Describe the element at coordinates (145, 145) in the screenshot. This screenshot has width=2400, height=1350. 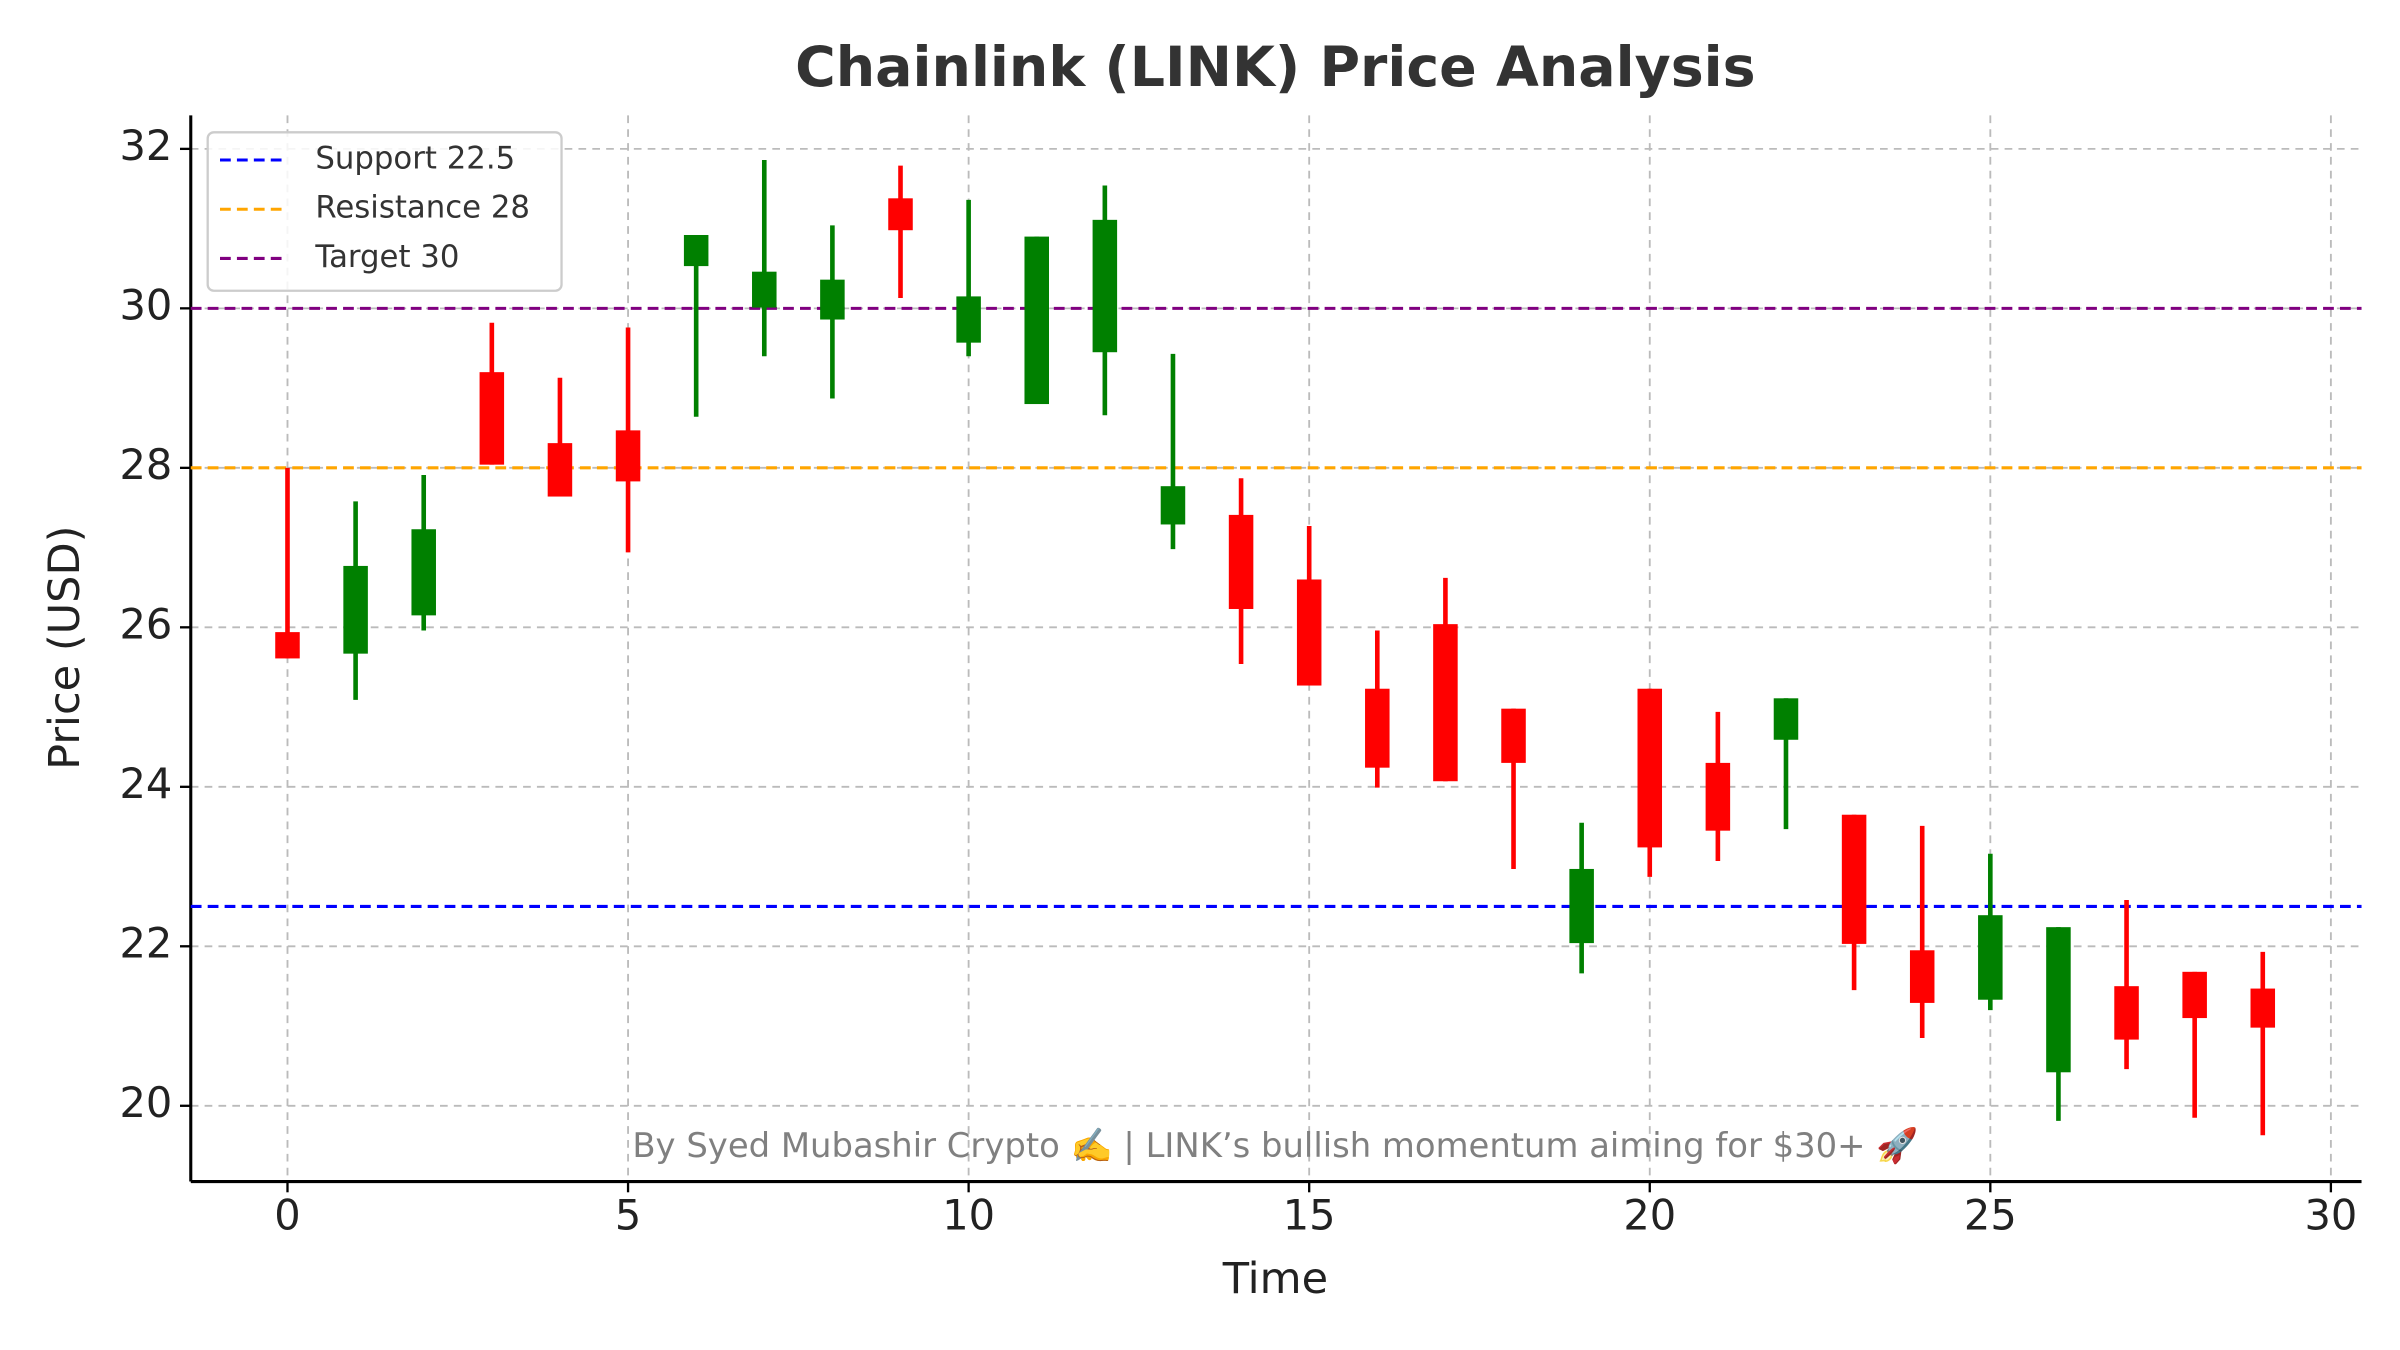
I see `y-tick-label: 32` at that location.